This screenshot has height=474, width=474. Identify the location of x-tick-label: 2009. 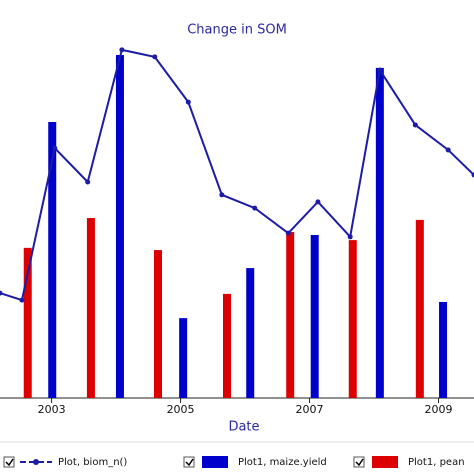
(439, 409).